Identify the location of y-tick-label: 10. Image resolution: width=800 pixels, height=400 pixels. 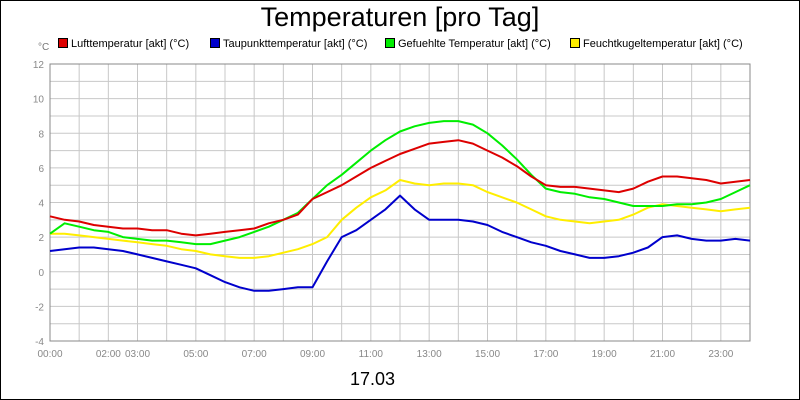
(39, 100).